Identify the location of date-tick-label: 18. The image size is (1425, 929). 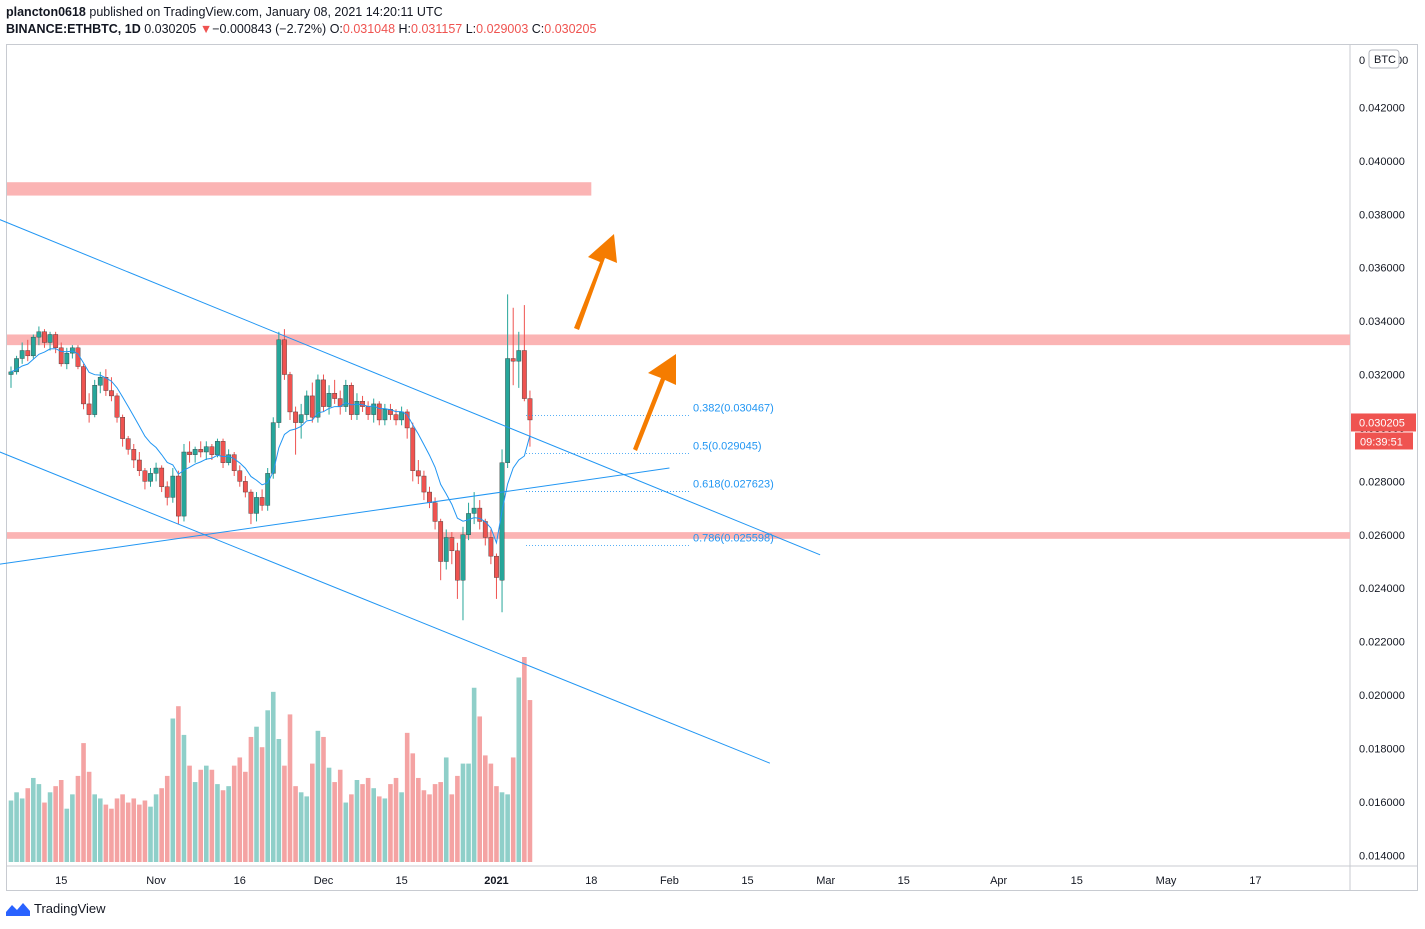
(591, 881).